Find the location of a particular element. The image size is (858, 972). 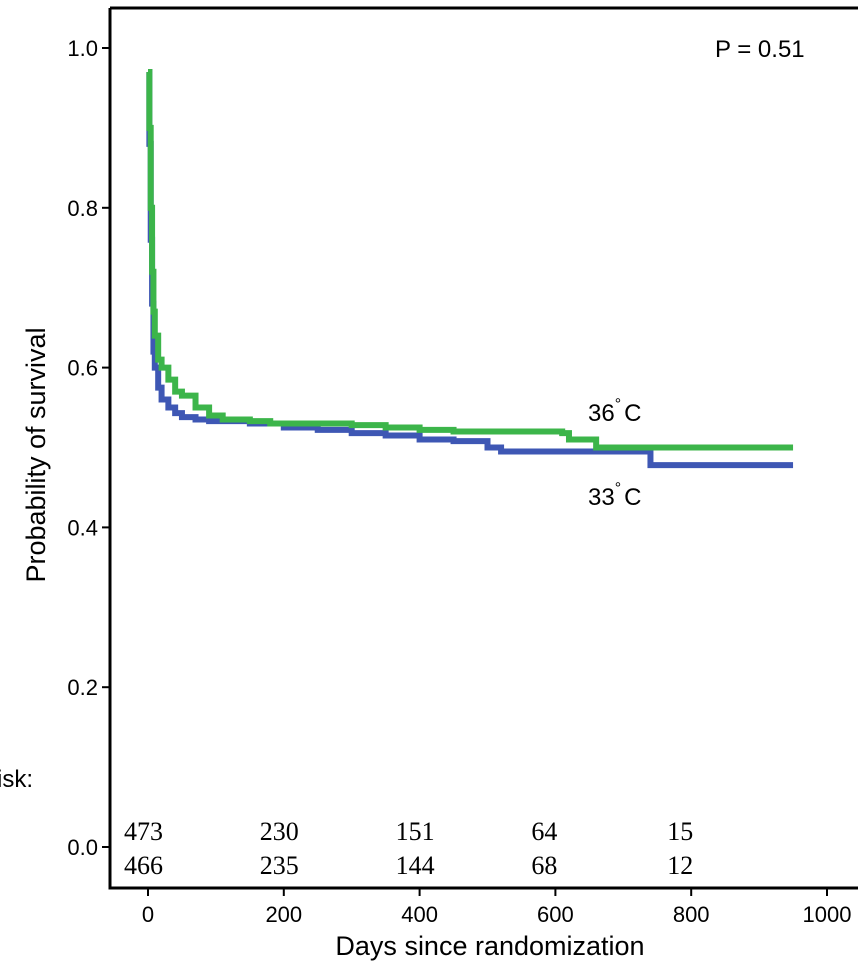

y-tick-label: 0.4 is located at coordinates (82, 527).